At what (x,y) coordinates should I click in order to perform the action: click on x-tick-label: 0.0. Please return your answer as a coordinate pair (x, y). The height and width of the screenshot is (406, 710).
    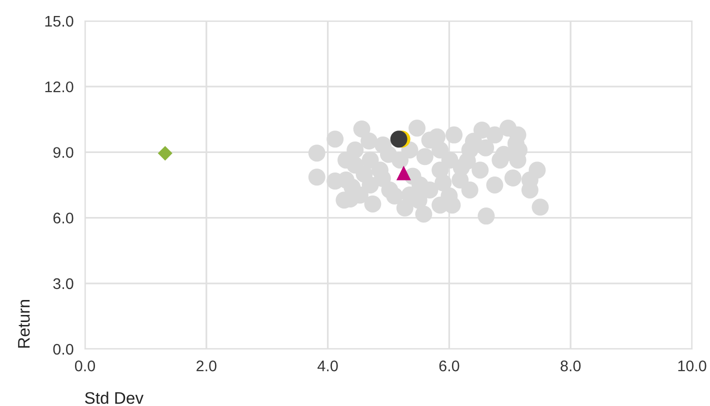
    Looking at the image, I should click on (85, 366).